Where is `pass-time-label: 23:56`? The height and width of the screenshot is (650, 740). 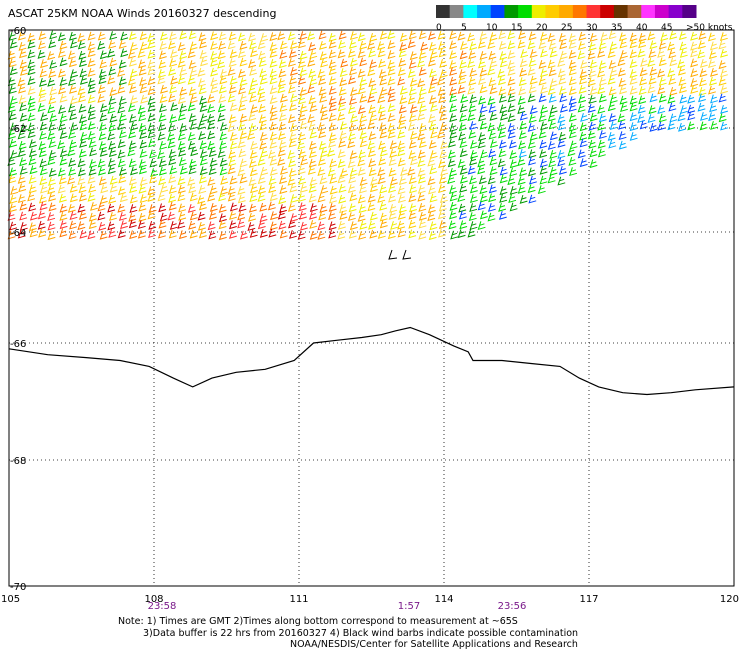 pass-time-label: 23:56 is located at coordinates (512, 606).